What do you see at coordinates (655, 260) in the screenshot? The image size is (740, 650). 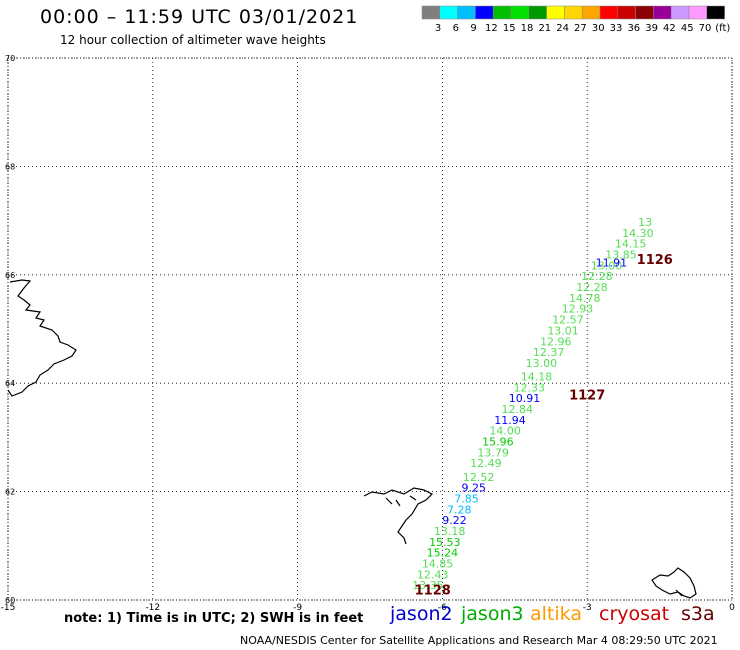 I see `track-id-label: 1126` at bounding box center [655, 260].